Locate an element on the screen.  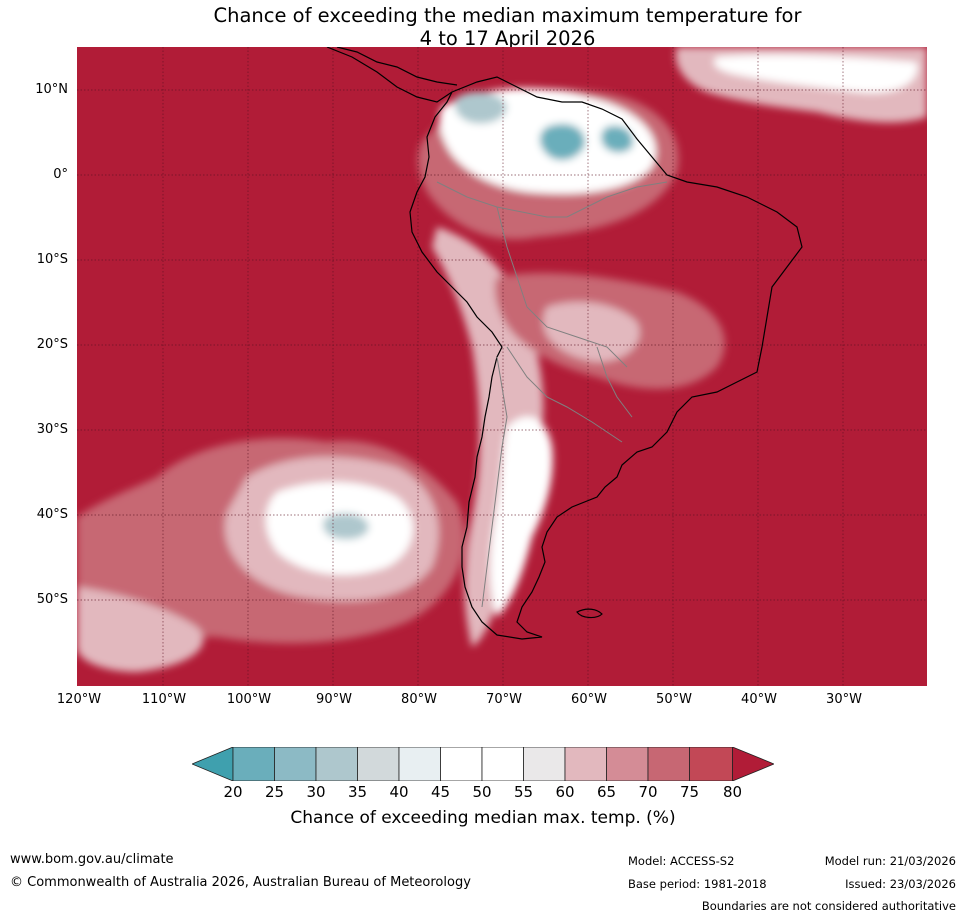
lon-label-60w: 60°W is located at coordinates (589, 699).